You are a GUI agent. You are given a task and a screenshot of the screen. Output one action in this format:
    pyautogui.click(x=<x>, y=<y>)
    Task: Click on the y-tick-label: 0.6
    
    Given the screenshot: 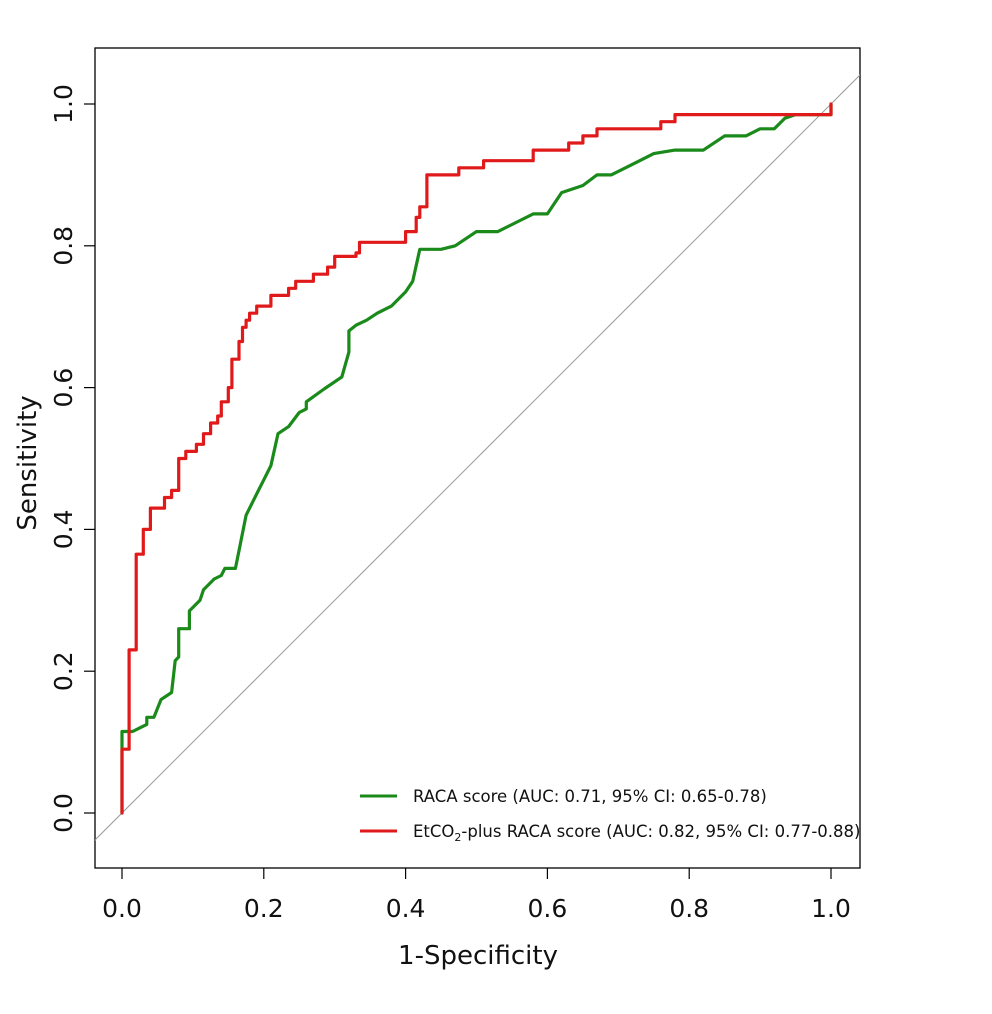 What is the action you would take?
    pyautogui.click(x=63, y=388)
    